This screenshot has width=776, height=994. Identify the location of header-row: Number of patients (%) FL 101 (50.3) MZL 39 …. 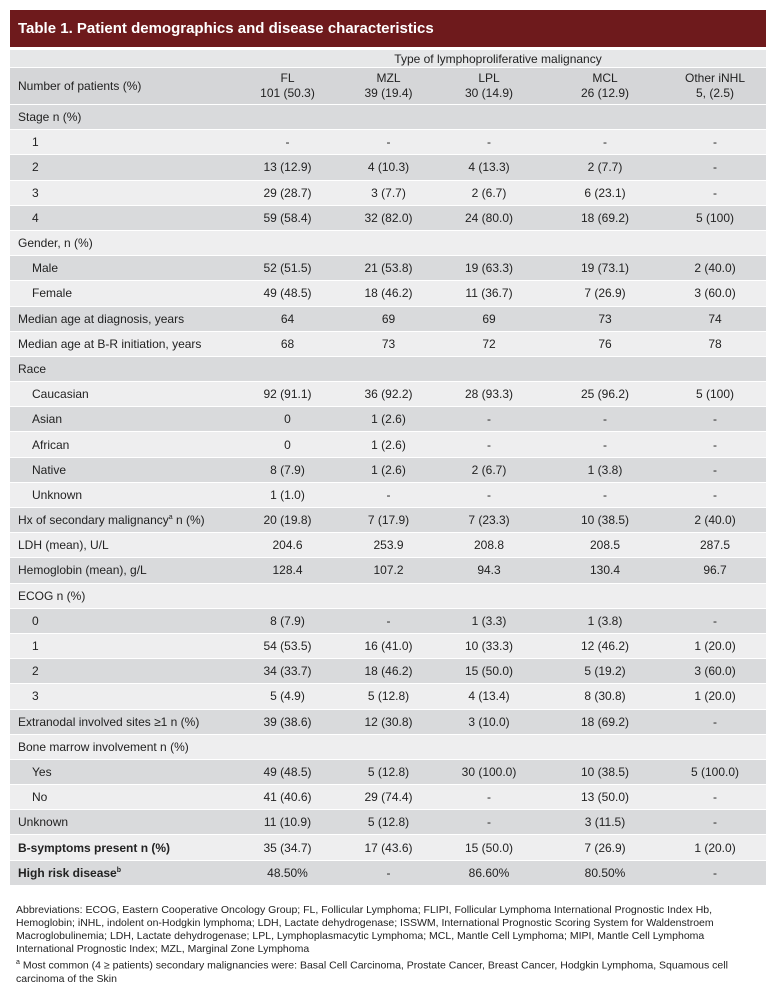
(388, 86).